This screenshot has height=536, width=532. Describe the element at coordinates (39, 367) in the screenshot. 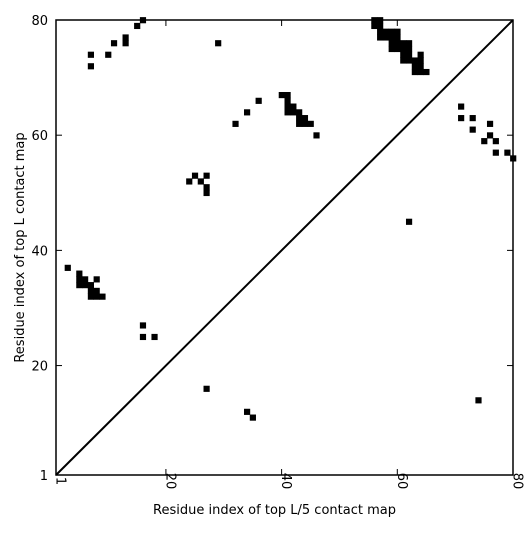

I see `y-tick-label: 20` at that location.